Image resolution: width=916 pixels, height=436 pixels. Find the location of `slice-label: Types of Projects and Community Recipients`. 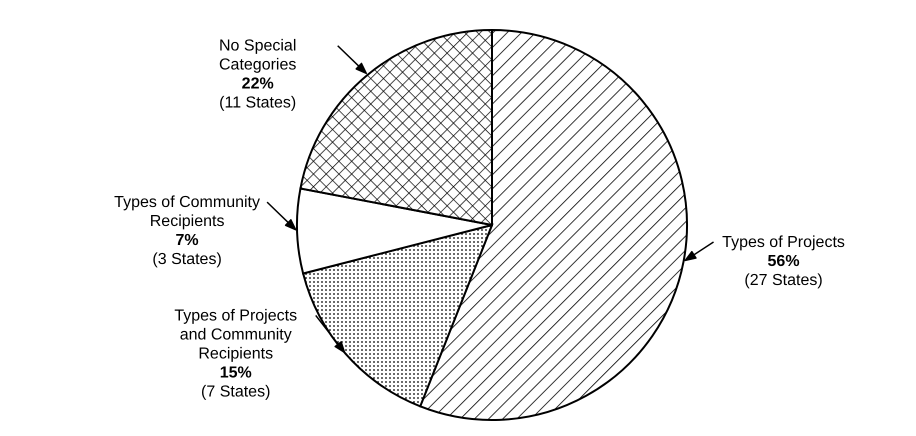

slice-label: Types of Projects and Community Recipients is located at coordinates (236, 334).